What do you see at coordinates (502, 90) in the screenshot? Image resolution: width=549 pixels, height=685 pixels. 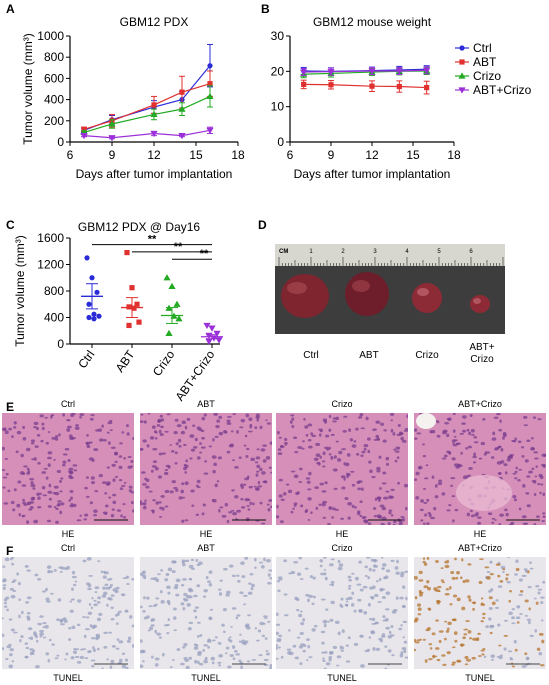 I see `legend-label: ABT+Crizo` at bounding box center [502, 90].